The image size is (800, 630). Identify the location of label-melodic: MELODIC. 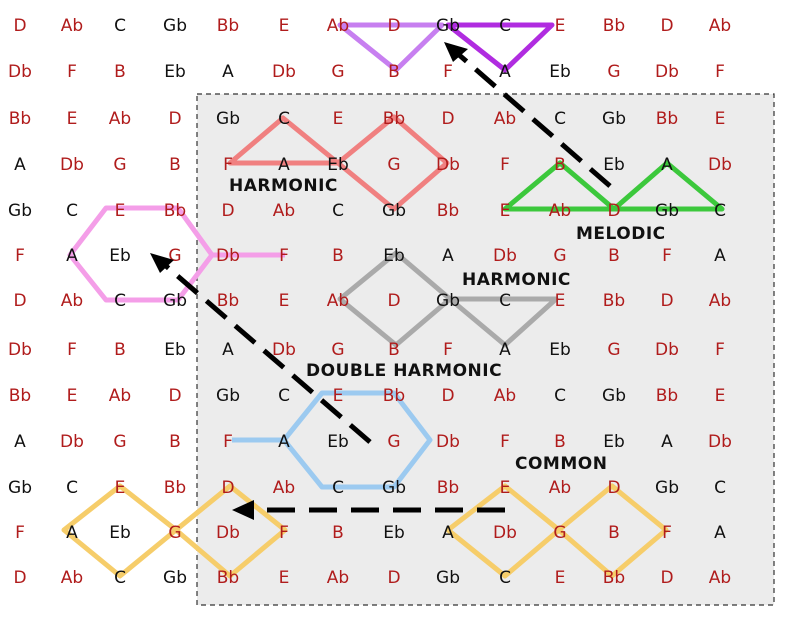
(621, 234).